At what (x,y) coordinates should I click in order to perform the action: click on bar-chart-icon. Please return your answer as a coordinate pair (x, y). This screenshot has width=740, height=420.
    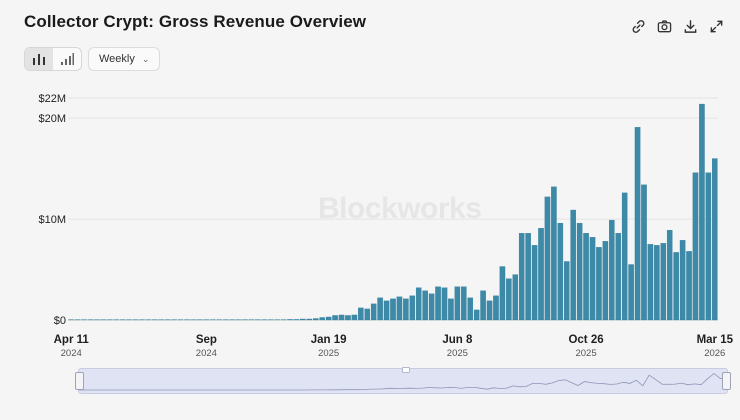
    Looking at the image, I should click on (39, 59).